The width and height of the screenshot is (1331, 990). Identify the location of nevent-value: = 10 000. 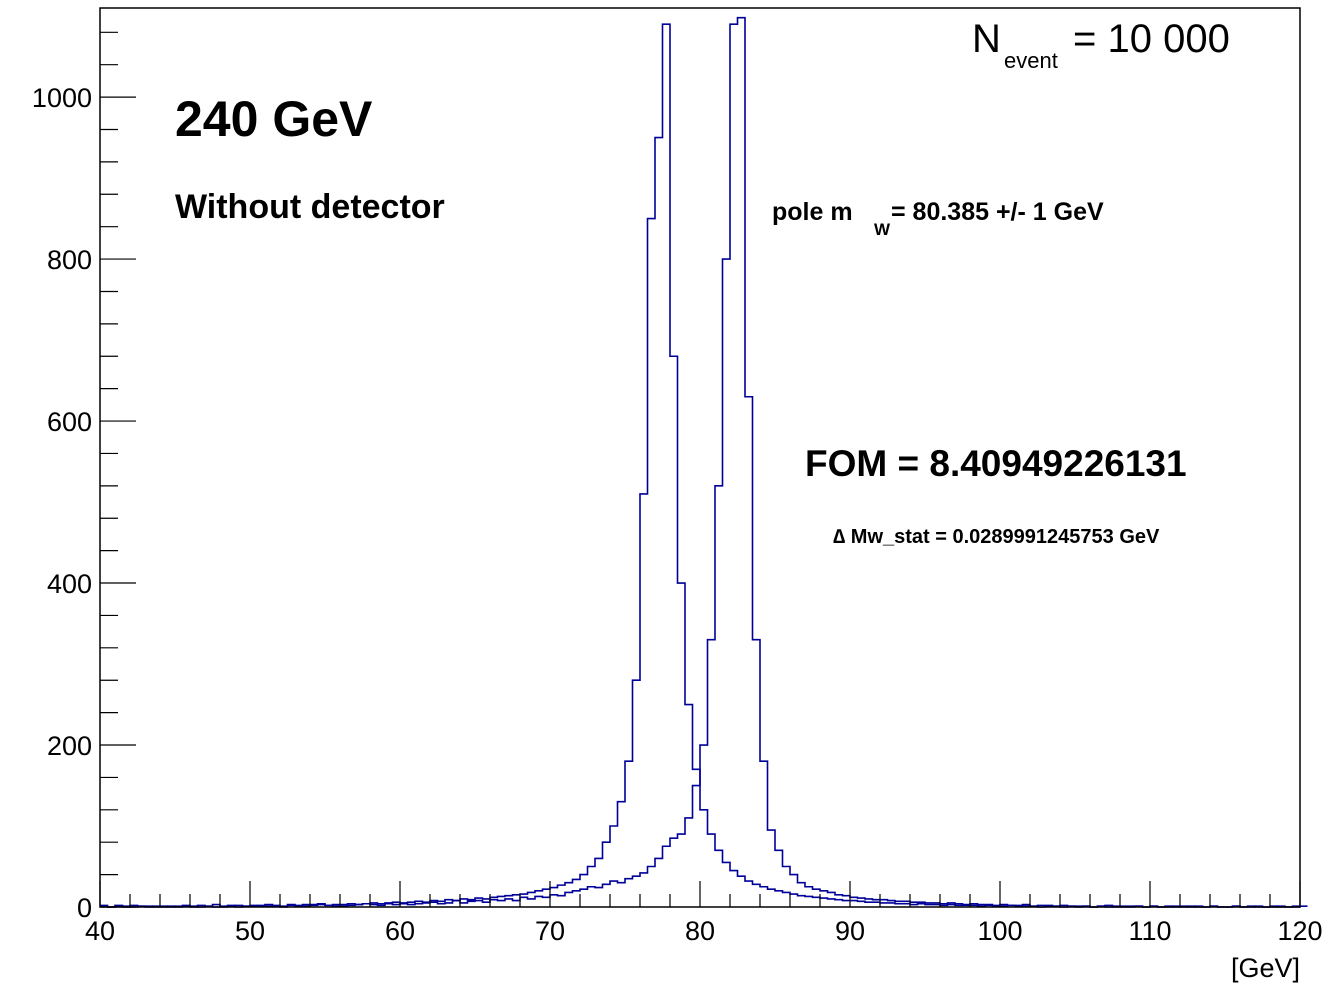
(1151, 39).